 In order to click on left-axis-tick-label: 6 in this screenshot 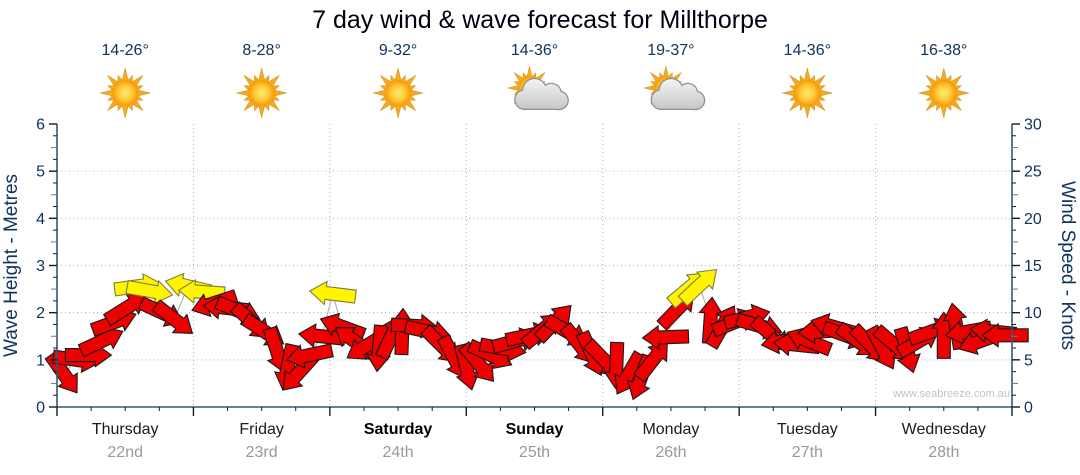, I will do `click(40, 125)`.